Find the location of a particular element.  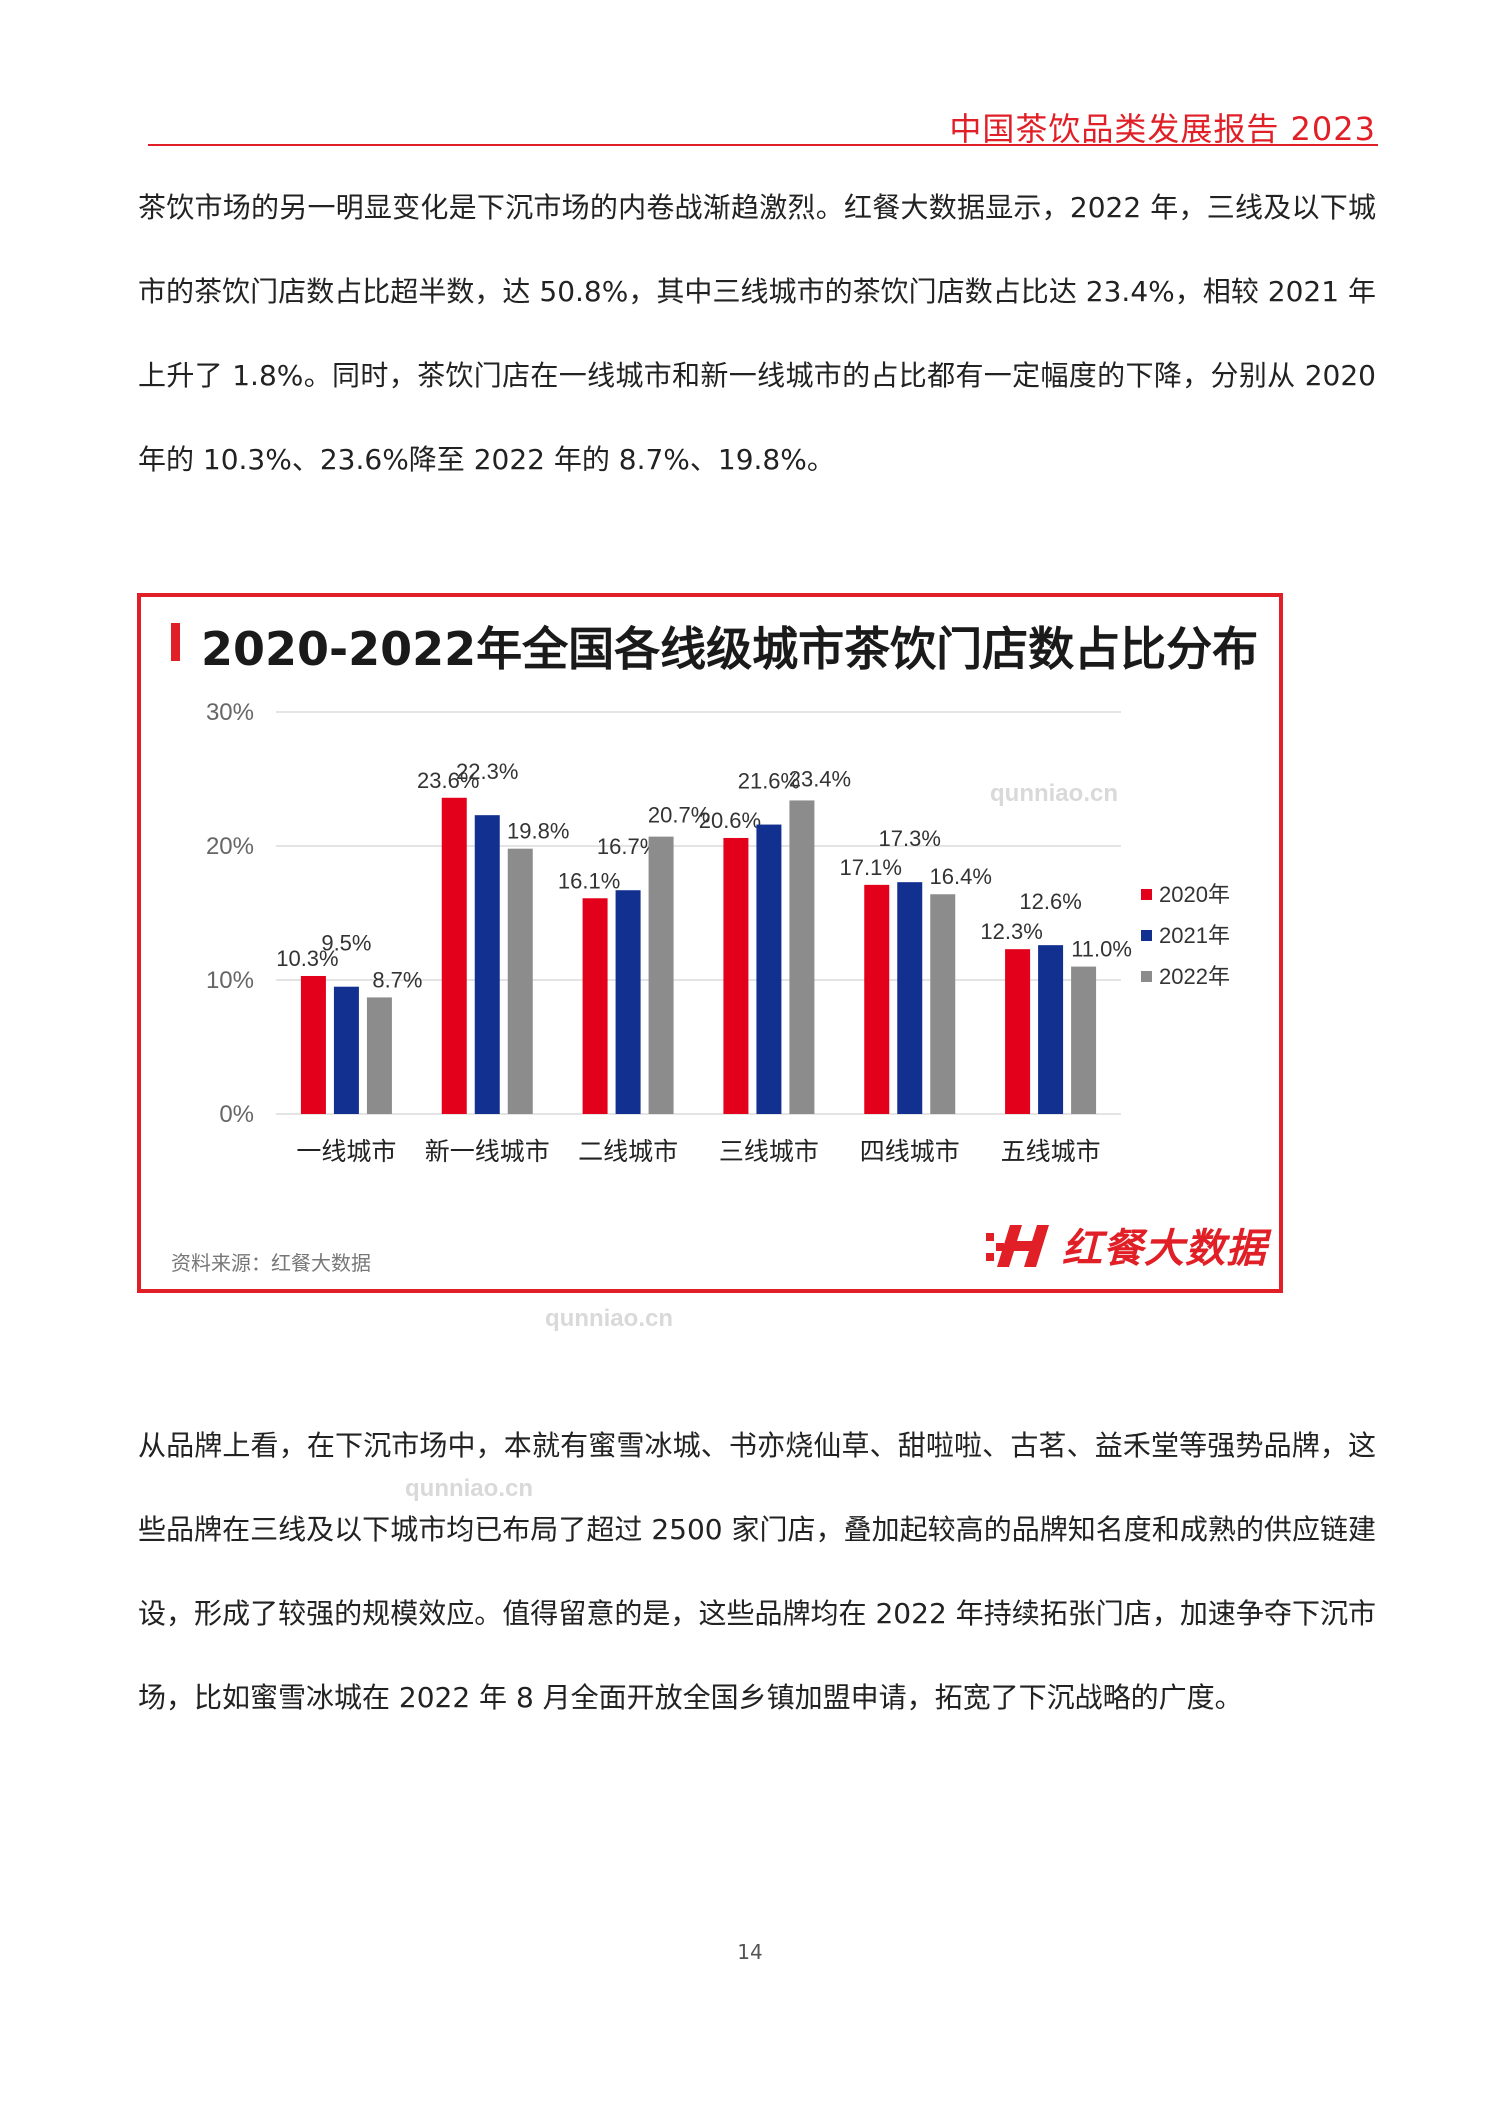

x-category-label: 二线城市 is located at coordinates (628, 1151).